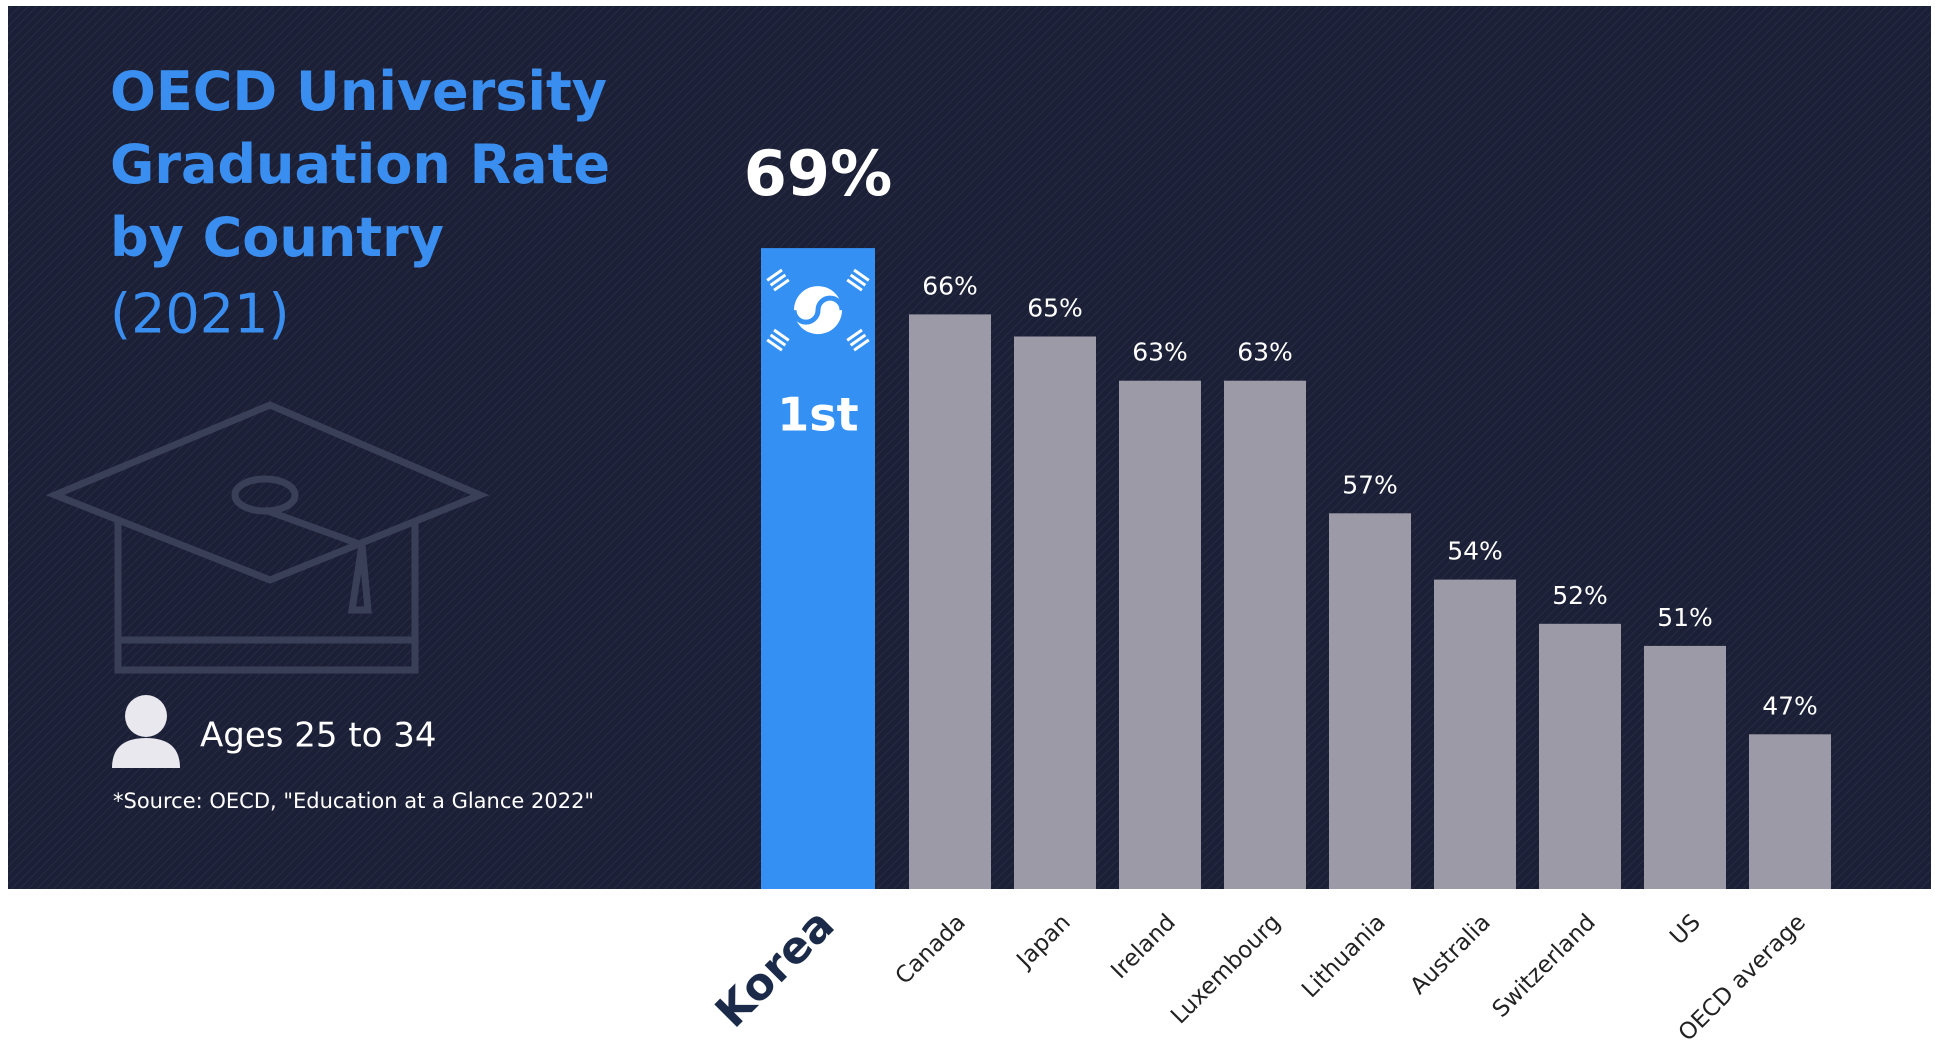 This screenshot has height=1062, width=1935. Describe the element at coordinates (1055, 308) in the screenshot. I see `value-label: 65%` at that location.